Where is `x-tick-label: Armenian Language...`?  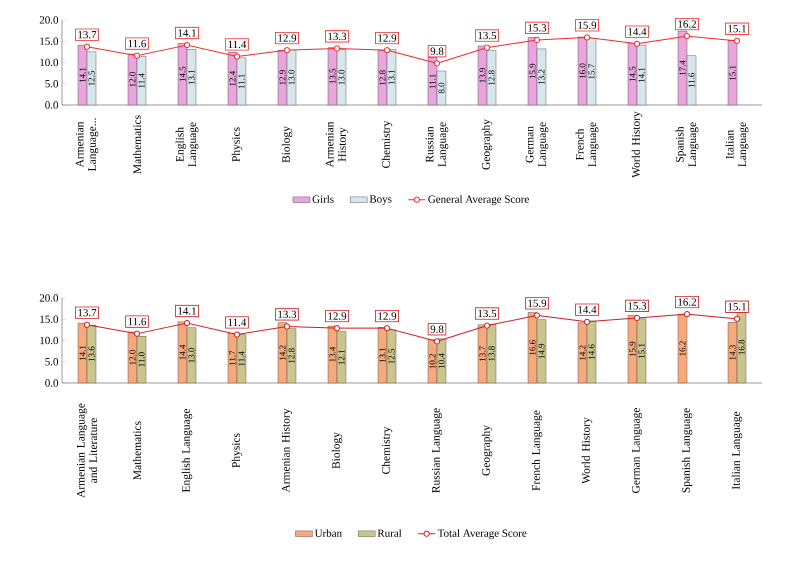
x-tick-label: Armenian Language... is located at coordinates (87, 145).